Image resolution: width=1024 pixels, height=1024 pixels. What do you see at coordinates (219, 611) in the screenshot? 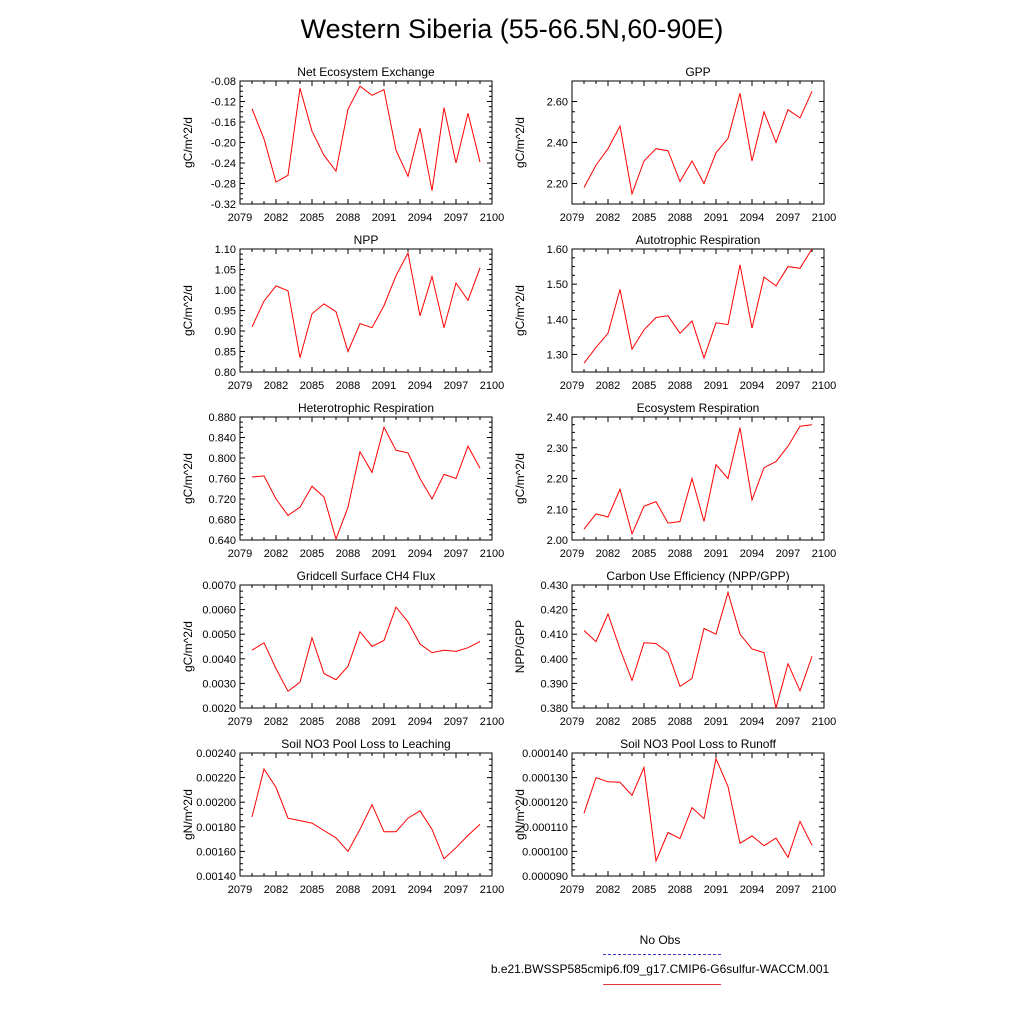
I see `y-tick-label: 0.0060` at bounding box center [219, 611].